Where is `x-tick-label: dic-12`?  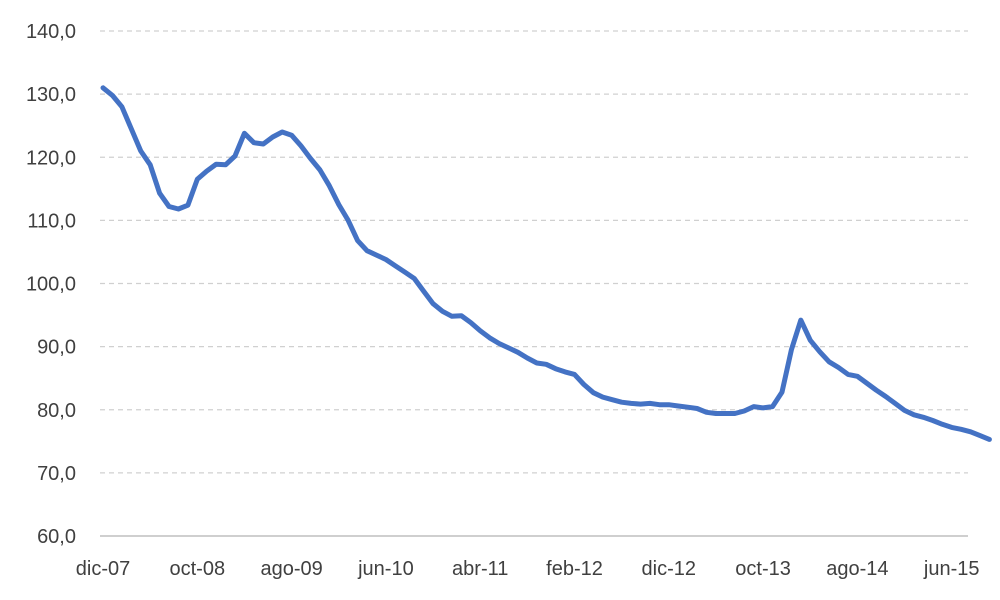 x-tick-label: dic-12 is located at coordinates (669, 569).